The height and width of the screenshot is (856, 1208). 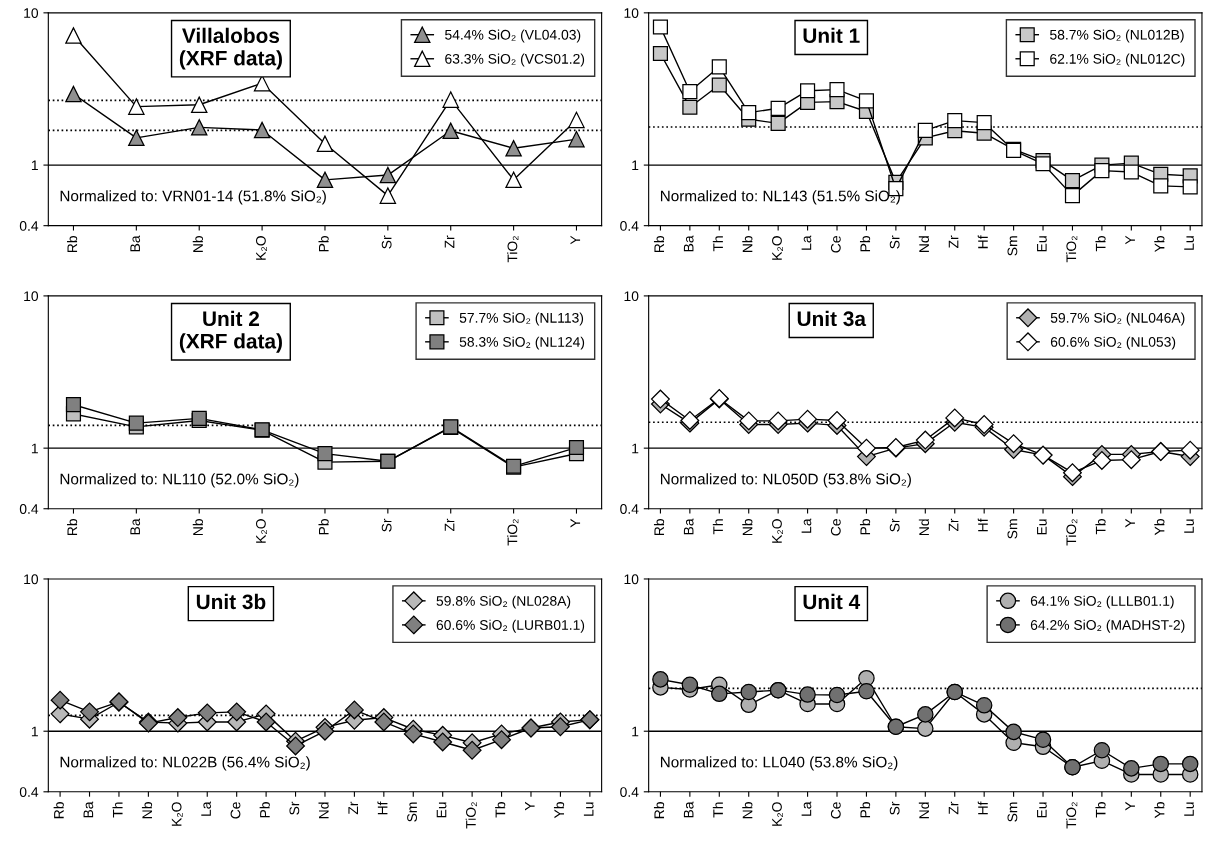 What do you see at coordinates (193, 197) in the screenshot?
I see `annotation: Normalized to: VRN01-14 (51.8% SiO₂)` at bounding box center [193, 197].